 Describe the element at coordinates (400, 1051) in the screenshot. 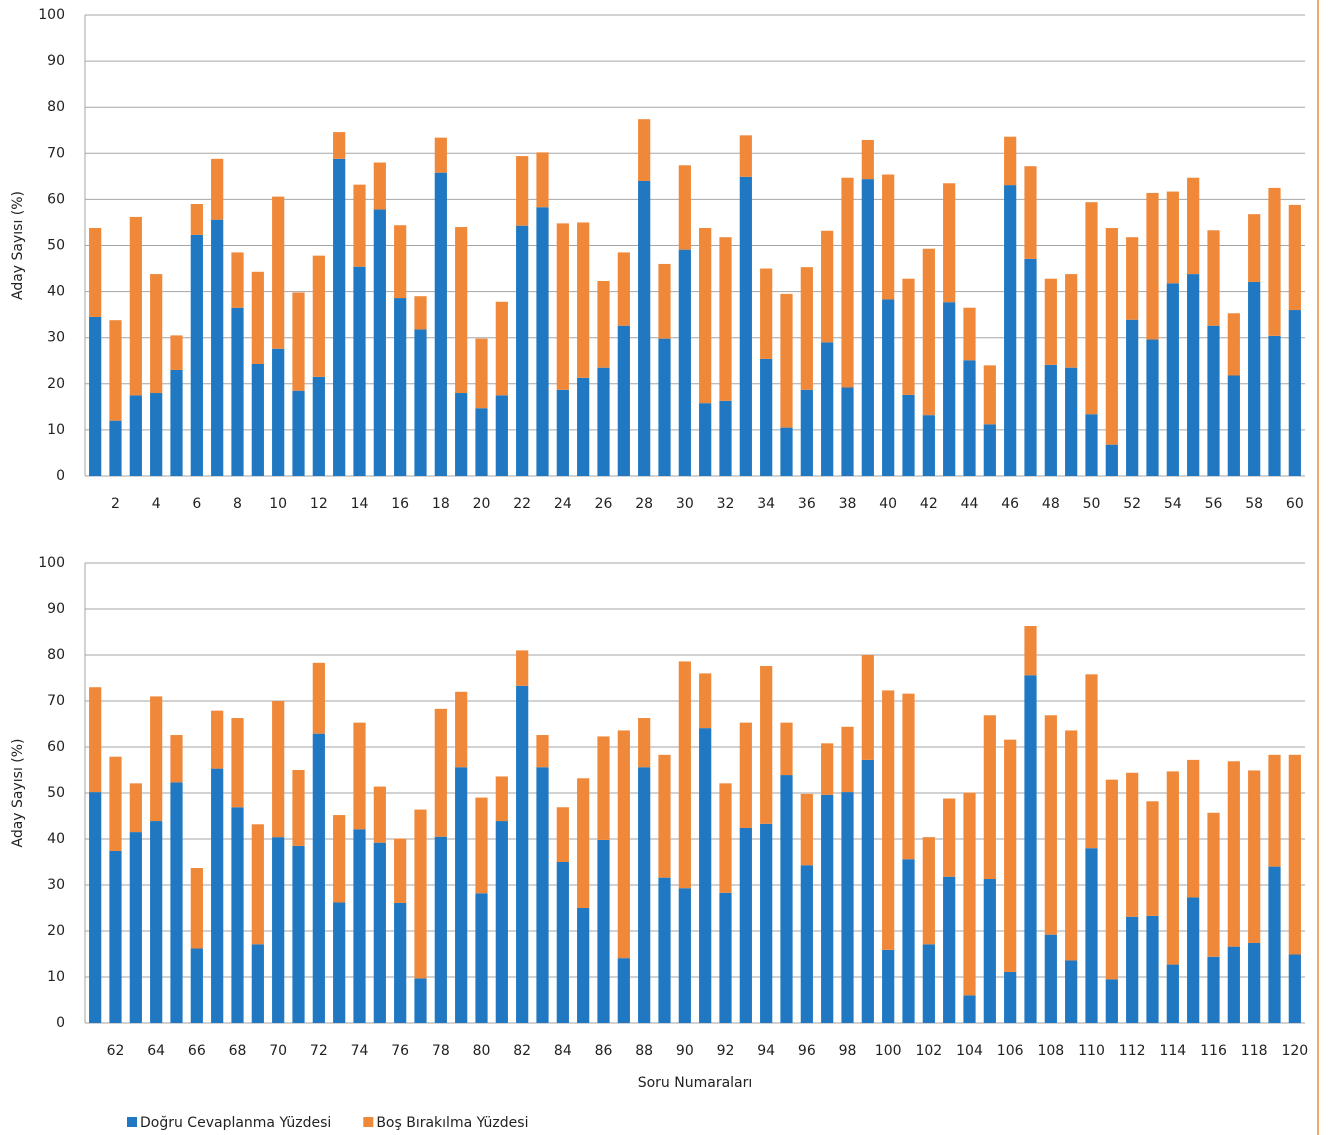

I see `x-tick-label: 76` at that location.